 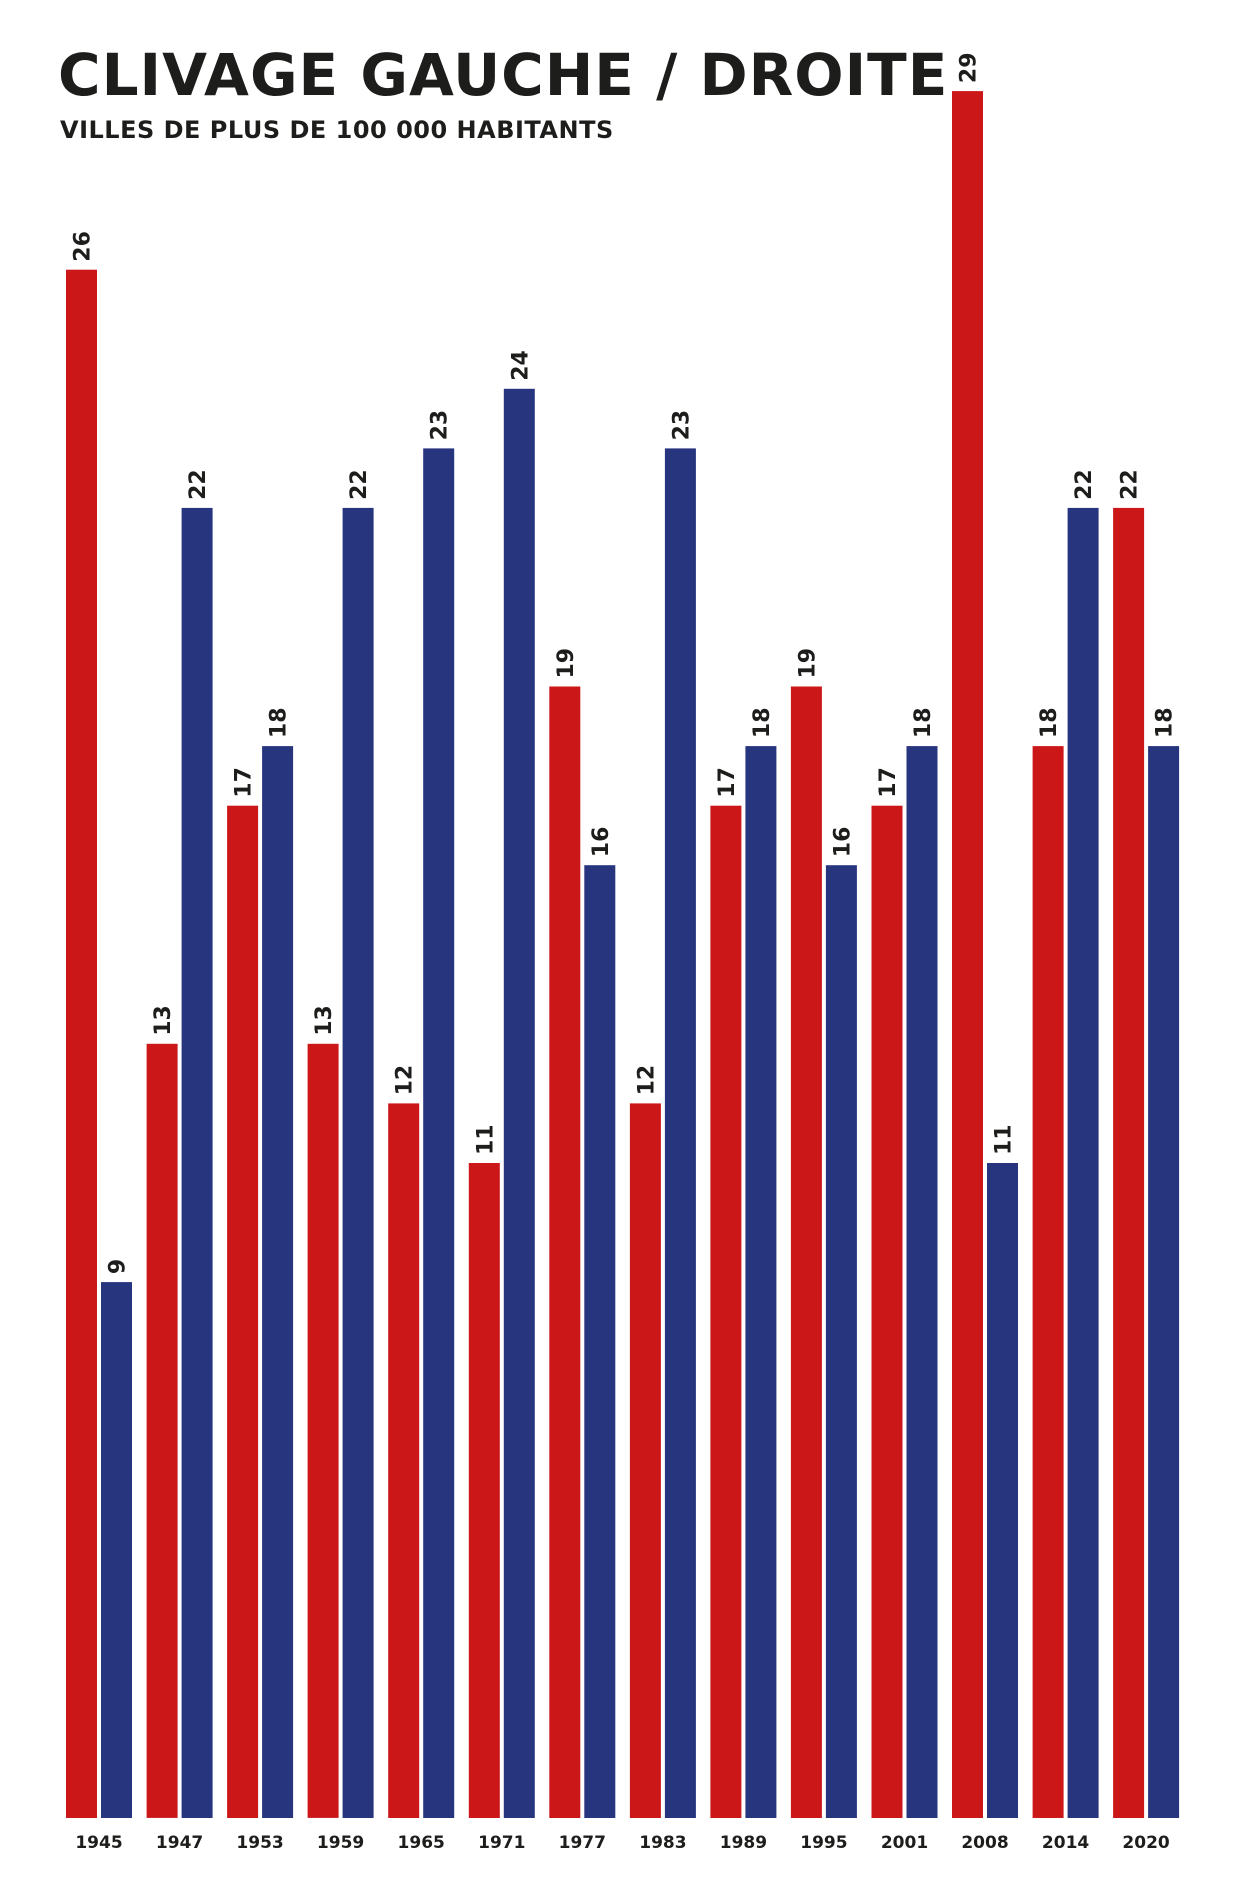 What do you see at coordinates (484, 1490) in the screenshot?
I see `bar-1971-red` at bounding box center [484, 1490].